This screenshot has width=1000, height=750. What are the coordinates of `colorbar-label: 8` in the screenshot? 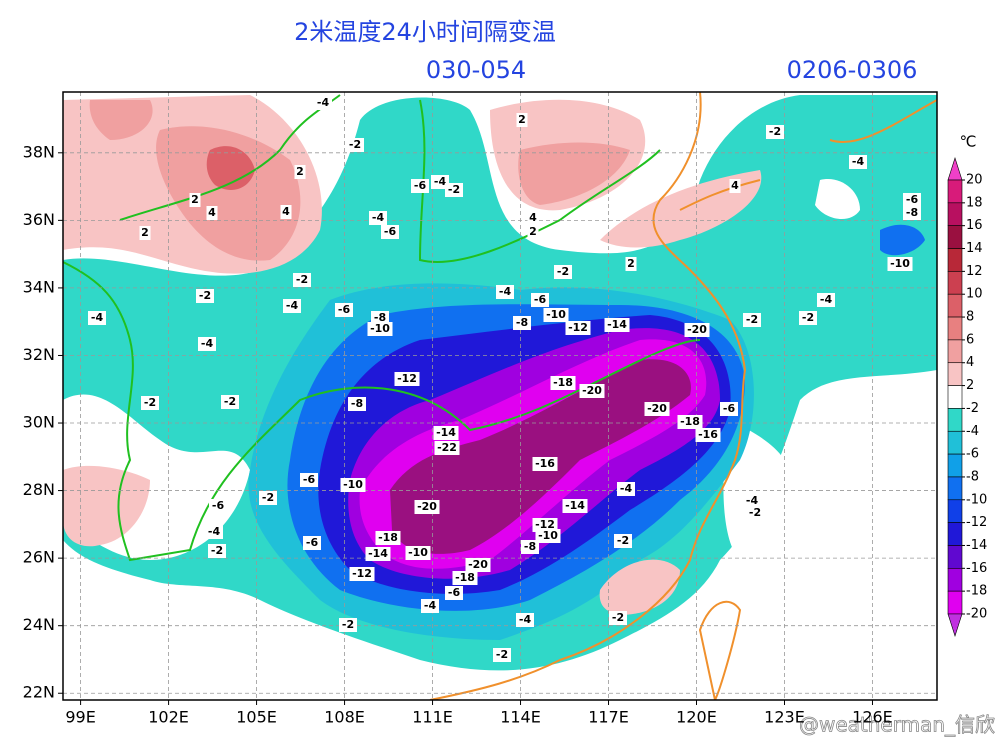 It's located at (970, 317).